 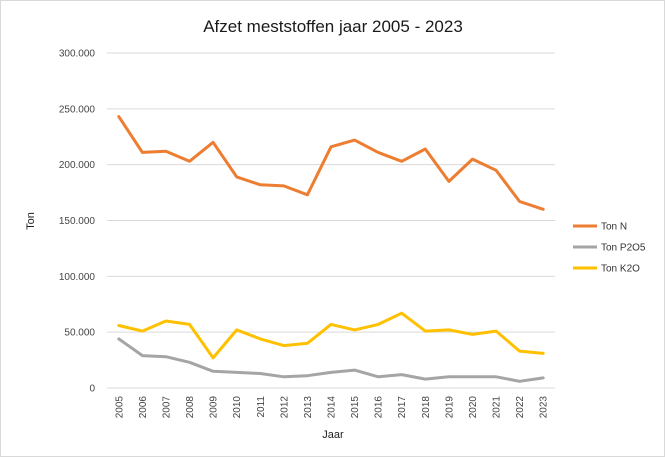 What do you see at coordinates (284, 407) in the screenshot?
I see `x-tick-label: 2012` at bounding box center [284, 407].